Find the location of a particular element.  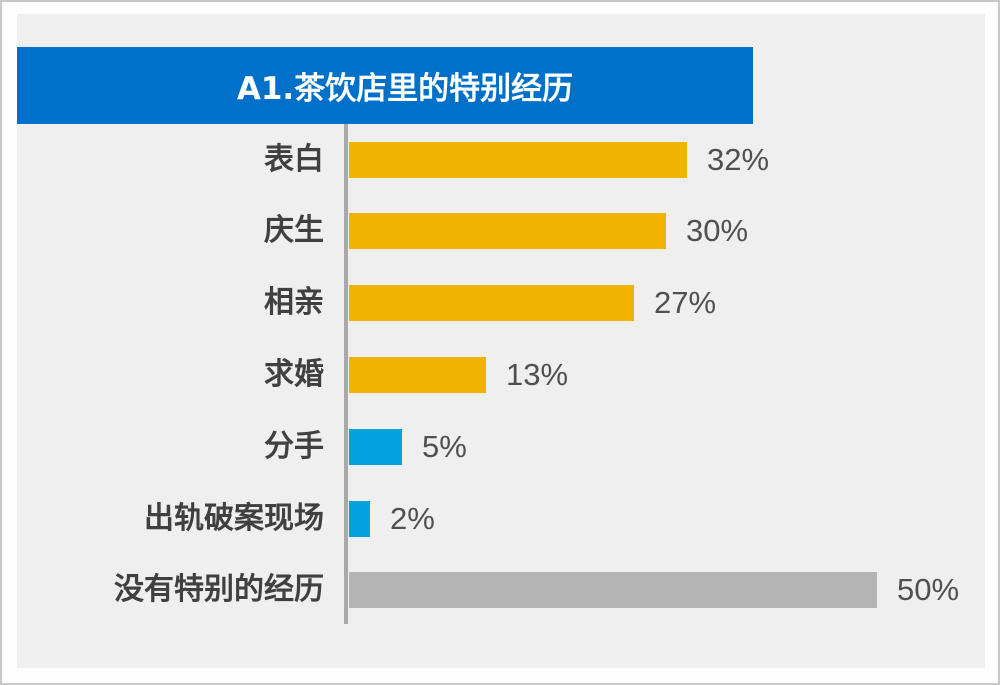

chart-title-bar: A1.茶饮店里的特别经历 is located at coordinates (385, 85).